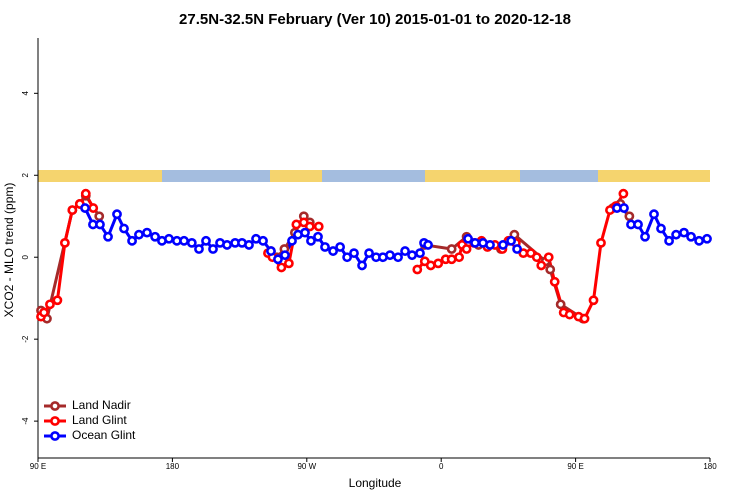 The width and height of the screenshot is (750, 500). What do you see at coordinates (25, 256) in the screenshot?
I see `y-tick-label: 0` at bounding box center [25, 256].